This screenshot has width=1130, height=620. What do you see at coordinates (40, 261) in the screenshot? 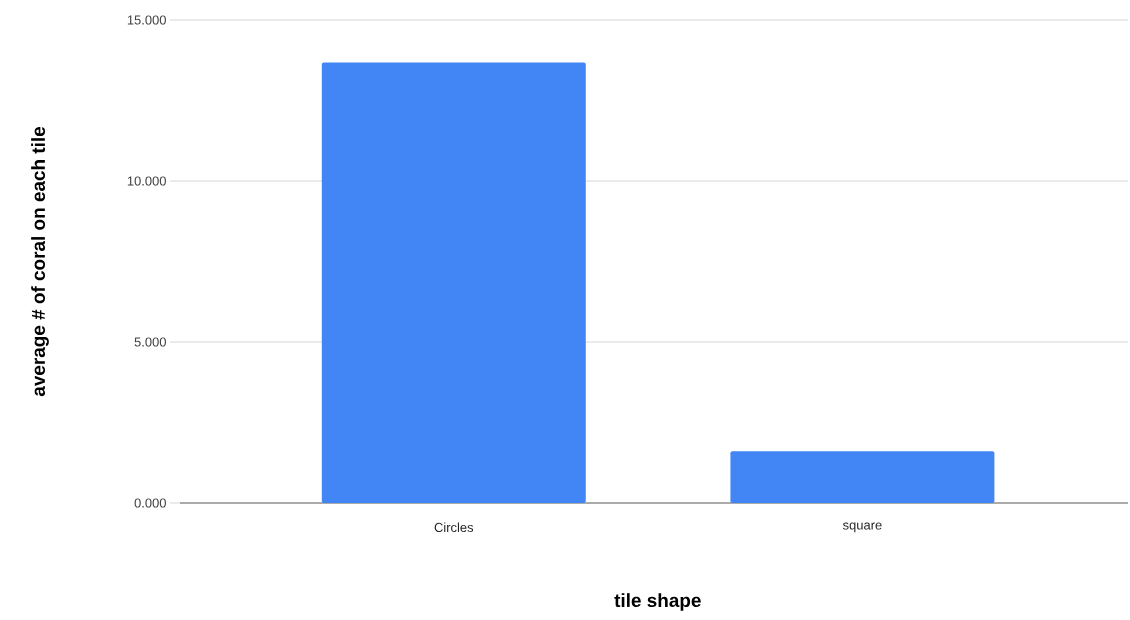
I see `y-axis-title: average # of coral on each tile` at bounding box center [40, 261].